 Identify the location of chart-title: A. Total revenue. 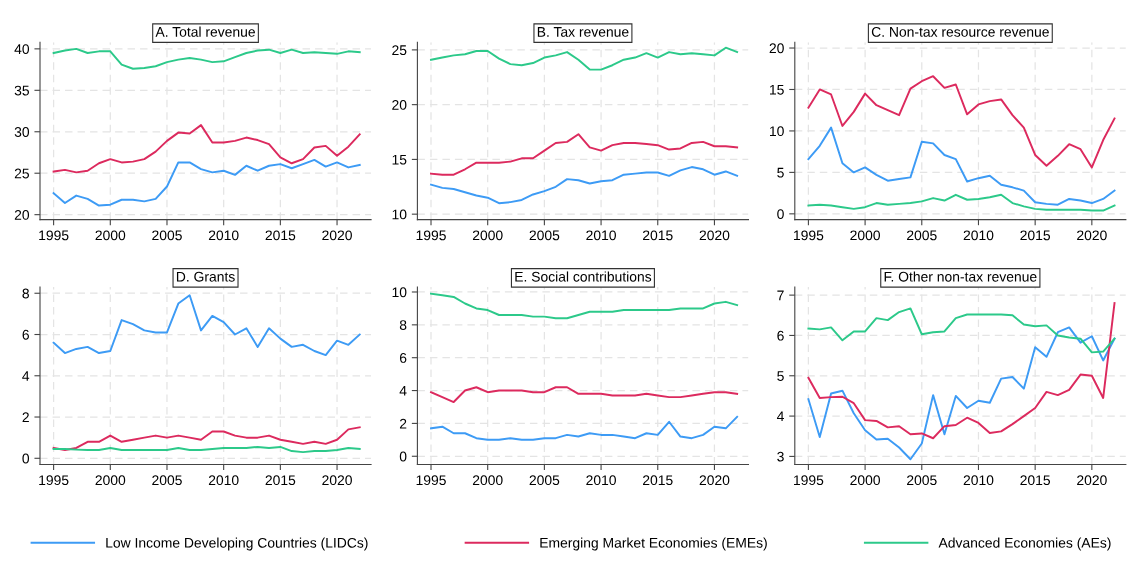
(205, 31).